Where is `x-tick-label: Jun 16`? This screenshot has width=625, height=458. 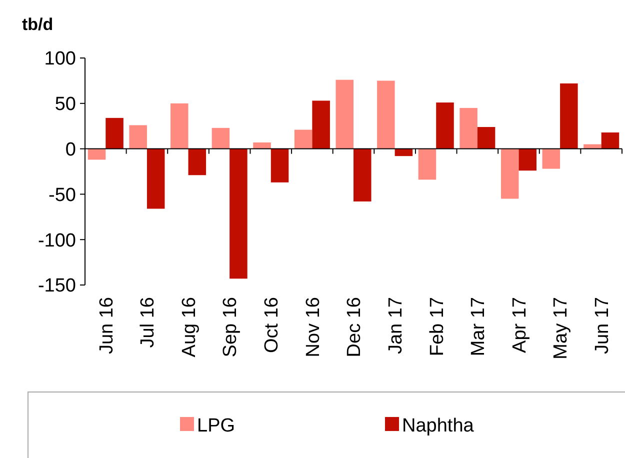 x-tick-label: Jun 16 is located at coordinates (107, 325).